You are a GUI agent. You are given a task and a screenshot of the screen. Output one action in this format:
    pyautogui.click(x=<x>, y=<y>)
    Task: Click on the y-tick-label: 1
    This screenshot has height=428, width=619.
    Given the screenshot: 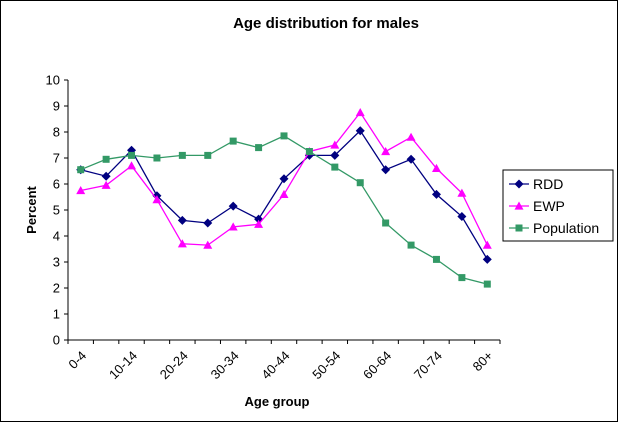 What is the action you would take?
    pyautogui.click(x=56, y=314)
    